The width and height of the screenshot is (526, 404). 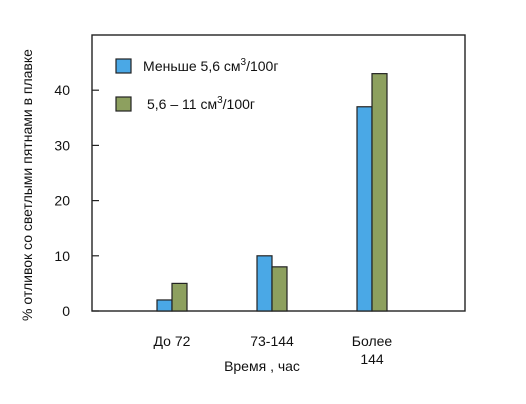 I want to click on legend-label: 5,6 – 11 см3/100г, so click(x=201, y=103).